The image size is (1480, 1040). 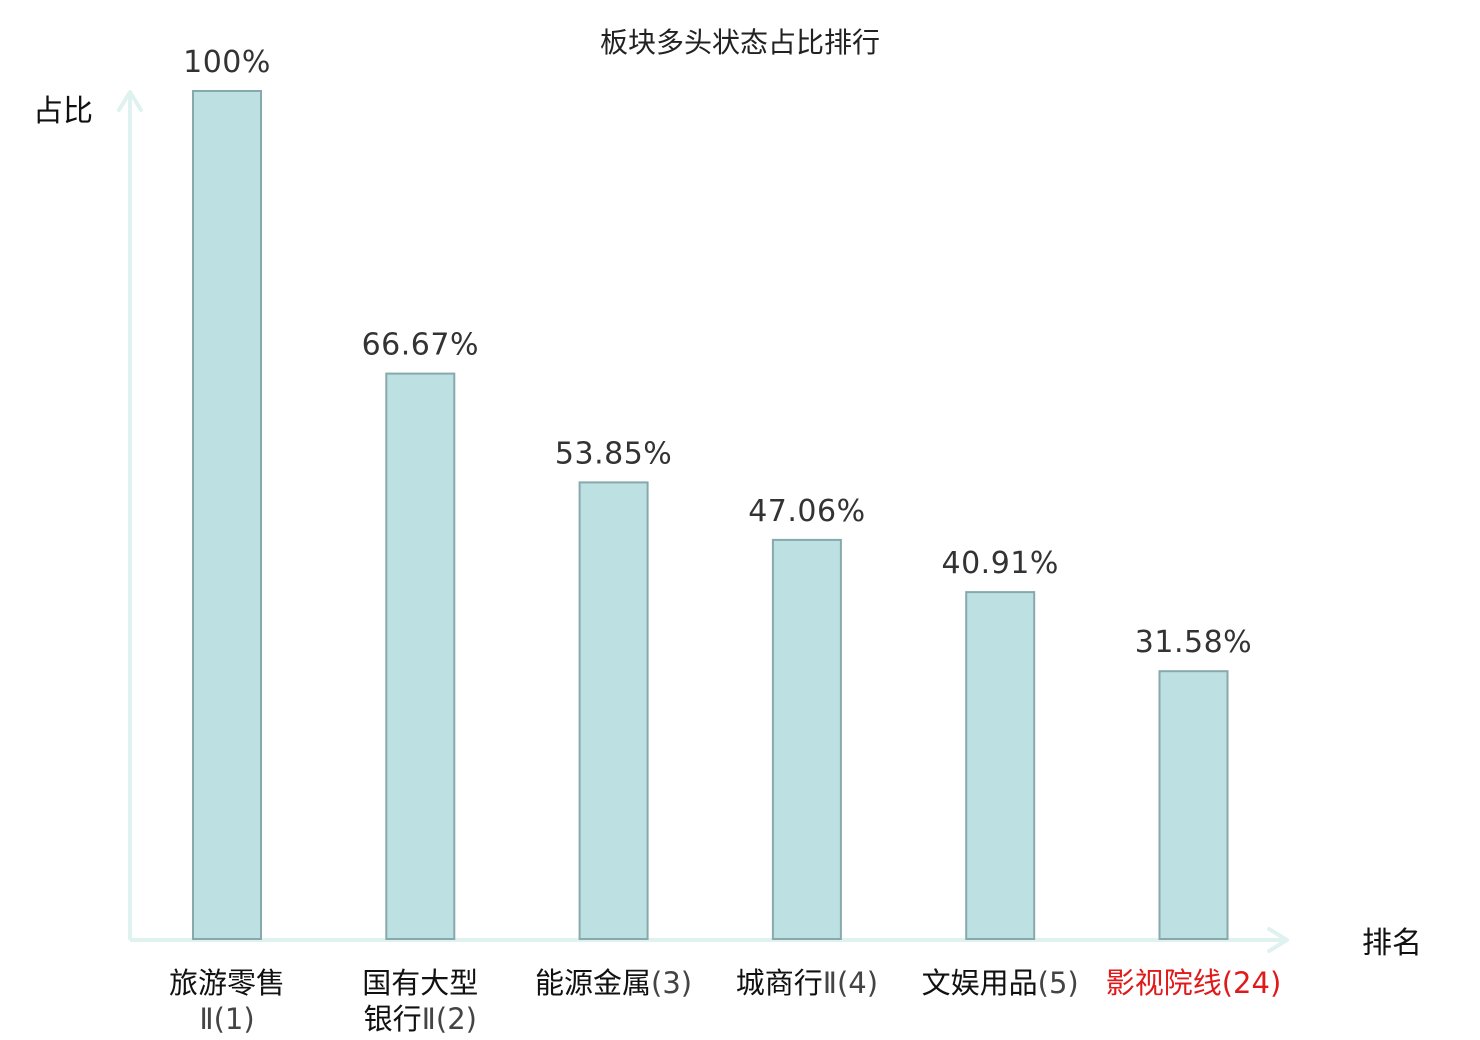 I want to click on x-tick-label: 银行Ⅱ(2), so click(x=420, y=1019).